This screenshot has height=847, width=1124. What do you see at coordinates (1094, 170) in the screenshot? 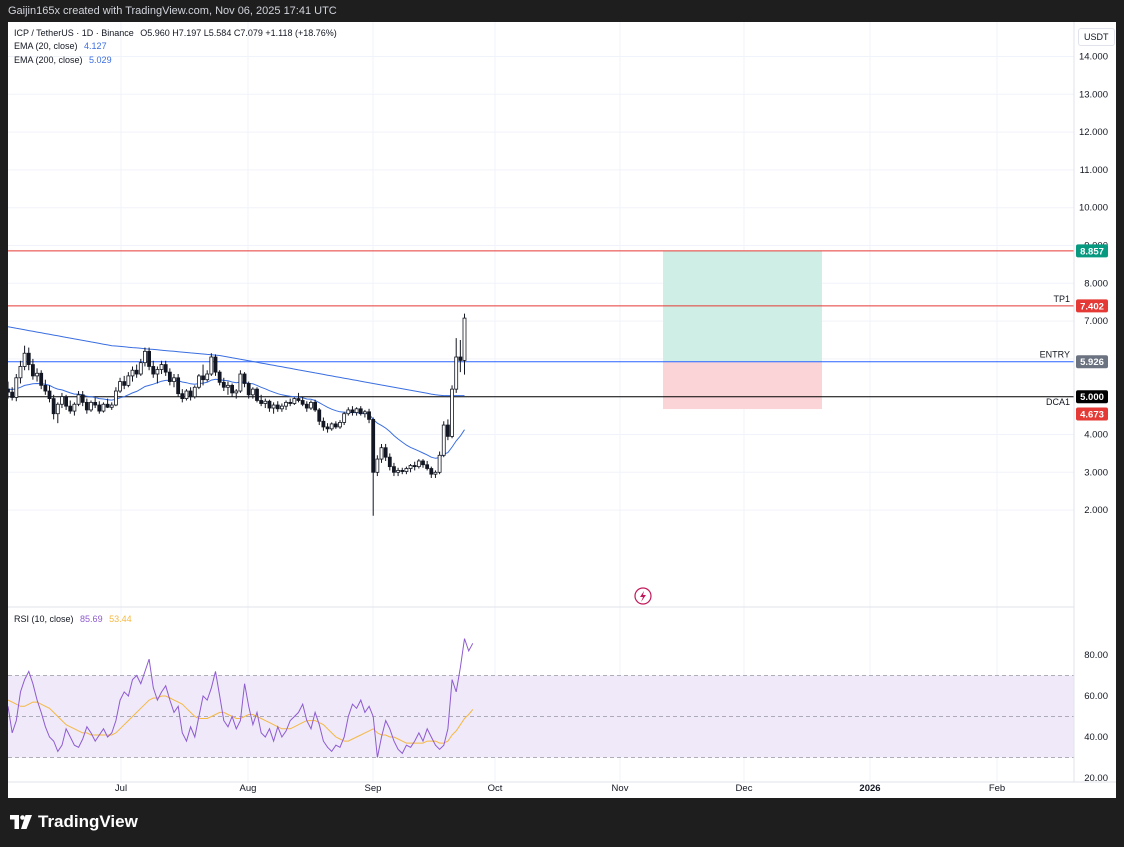
I see `price-tick-label: 11.000` at bounding box center [1094, 170].